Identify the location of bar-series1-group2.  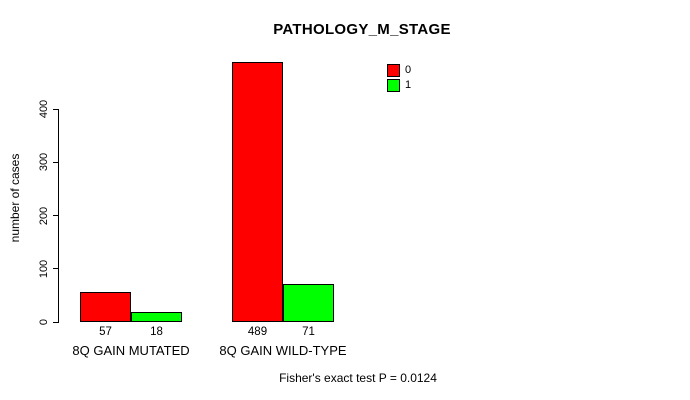
(308, 303).